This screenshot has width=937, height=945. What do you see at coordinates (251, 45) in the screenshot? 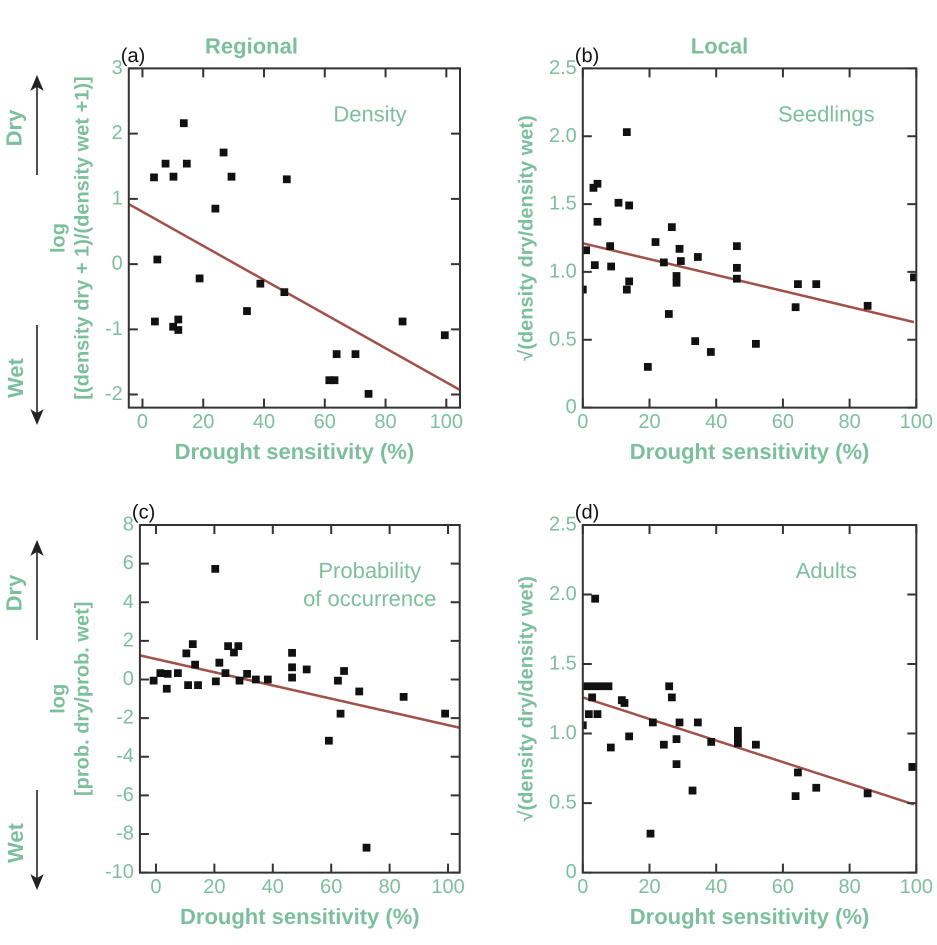
I see `chart-title: Regional` at bounding box center [251, 45].